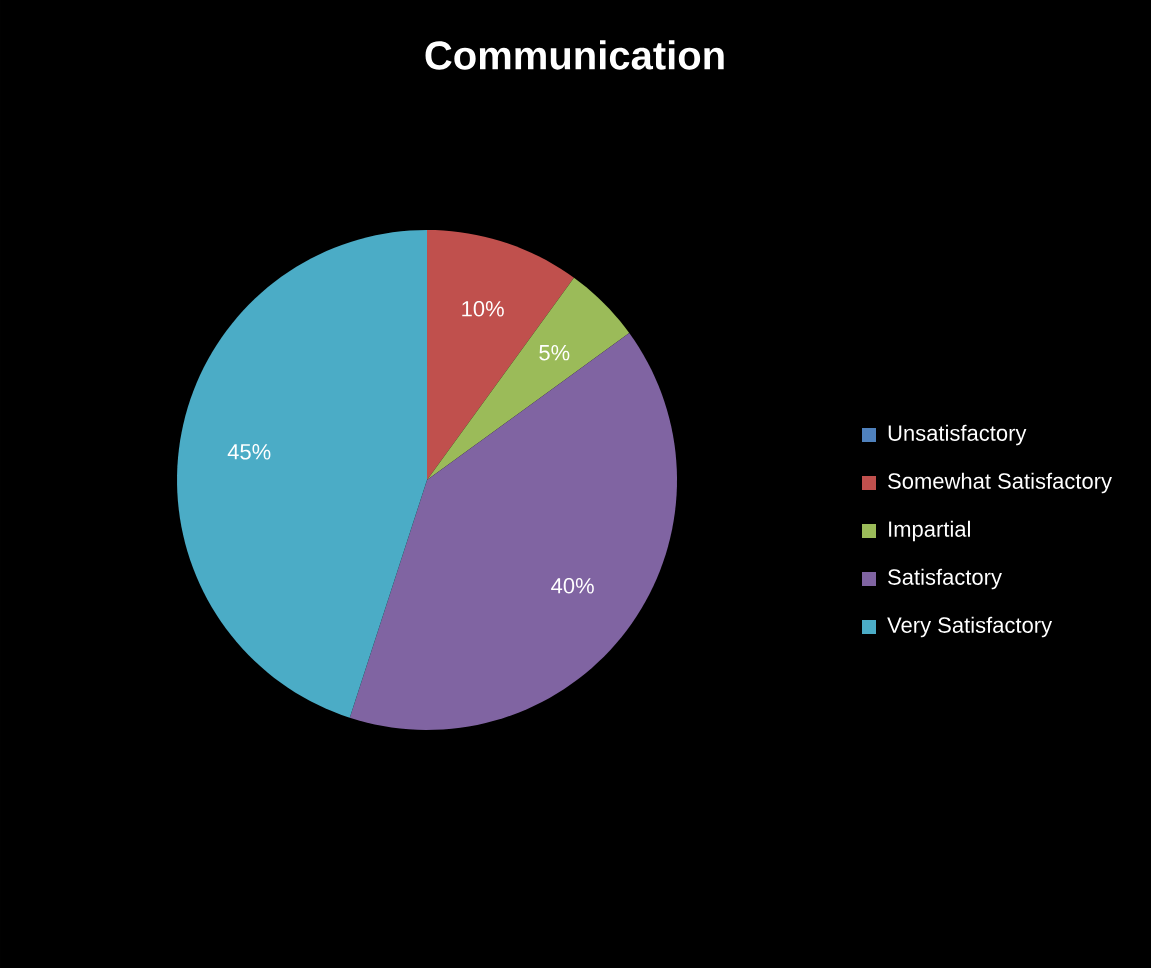  What do you see at coordinates (483, 309) in the screenshot?
I see `data-label: 10%` at bounding box center [483, 309].